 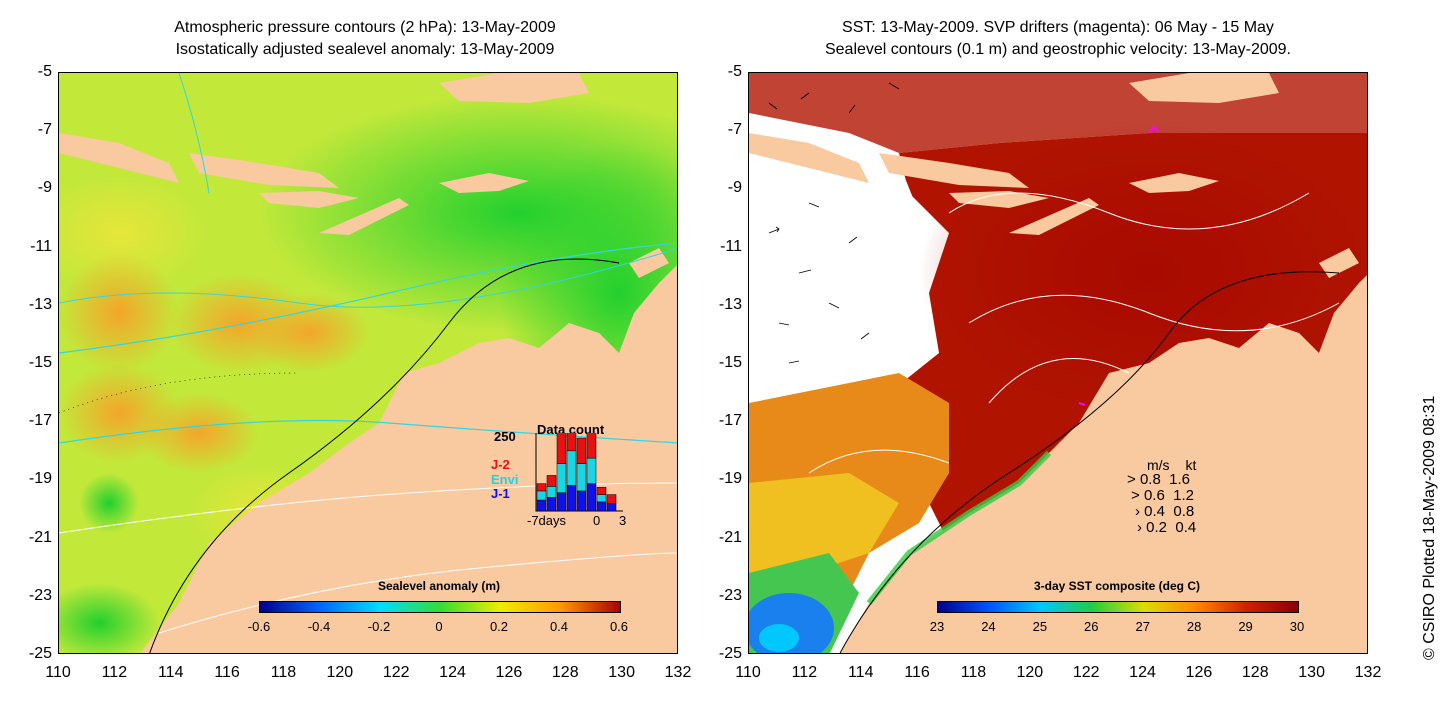 What do you see at coordinates (559, 626) in the screenshot?
I see `colorbar-tick-label: 0.4` at bounding box center [559, 626].